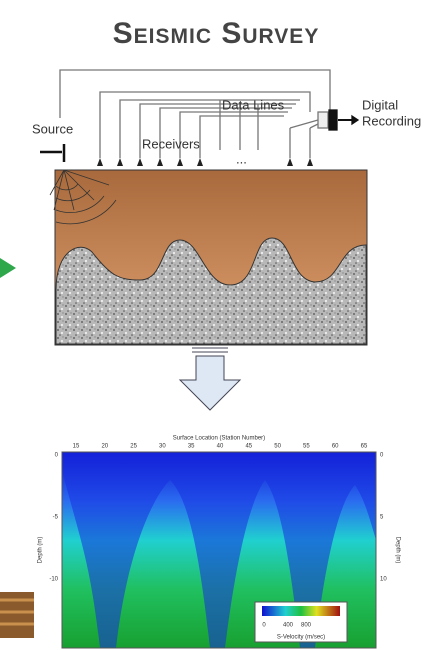 Image resolution: width=433 pixels, height=650 pixels. Describe the element at coordinates (104, 447) in the screenshot. I see `x-tick-label: 20` at that location.